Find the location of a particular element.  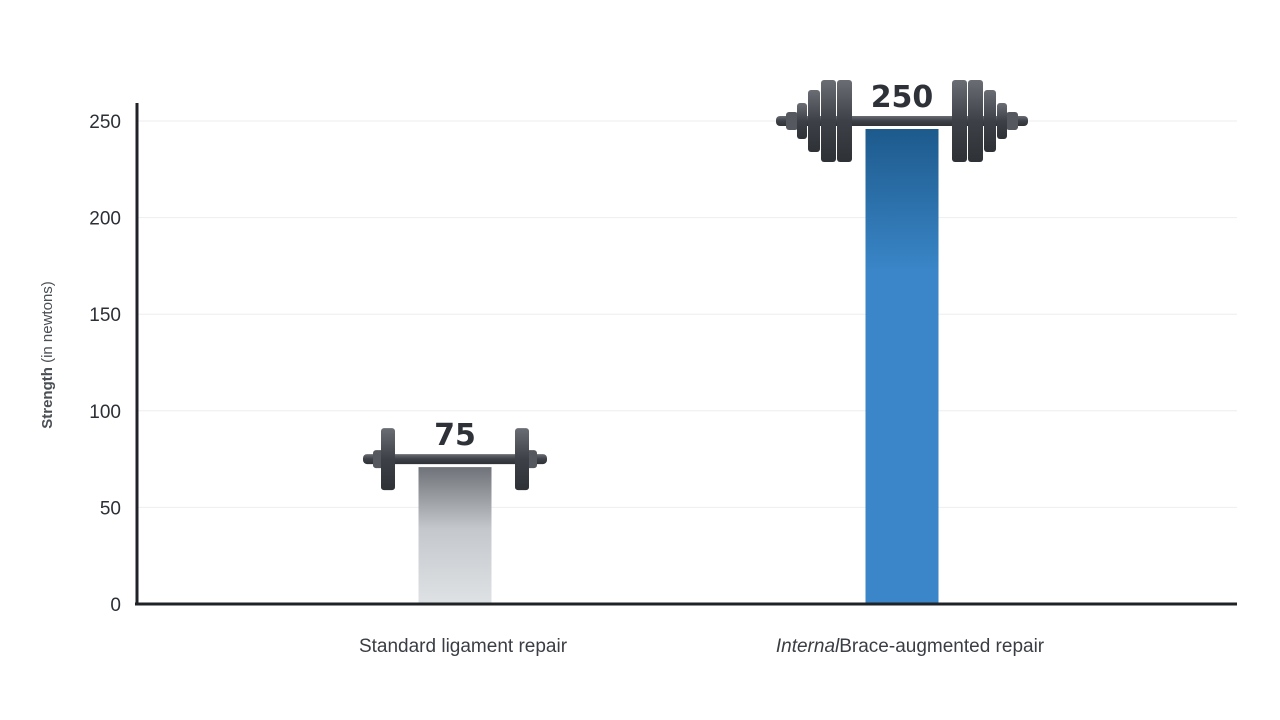

y-tick-label: 0 is located at coordinates (115, 605).